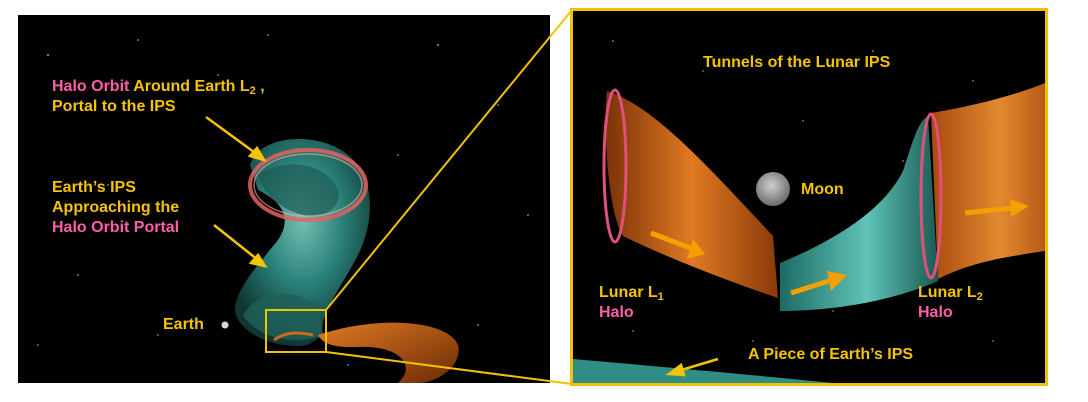 Image resolution: width=1088 pixels, height=402 pixels. What do you see at coordinates (616, 312) in the screenshot?
I see `lunar-l1-halo-label: Halo` at bounding box center [616, 312].